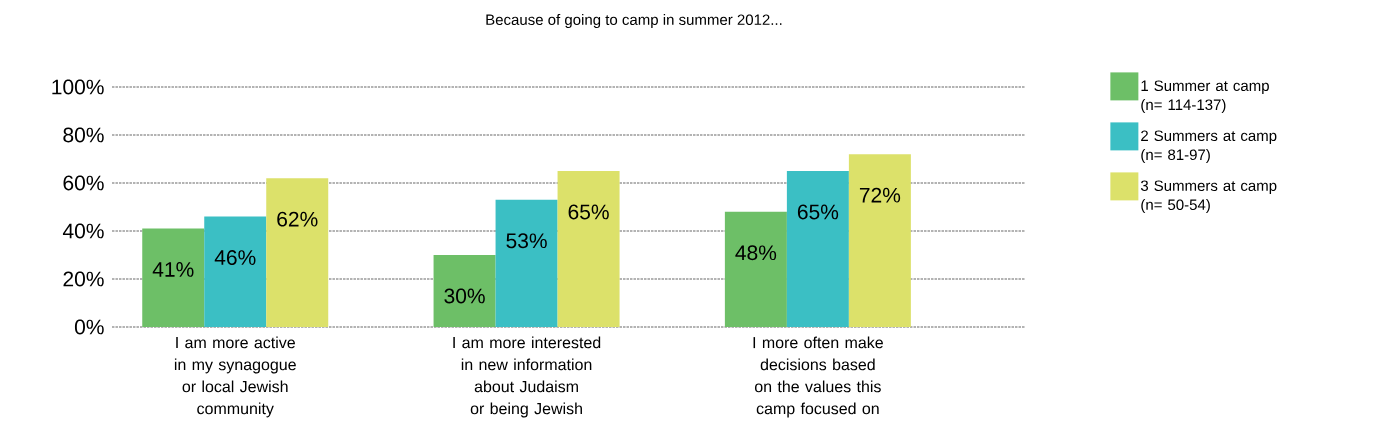 This screenshot has height=446, width=1388. What do you see at coordinates (89, 327) in the screenshot?
I see `y-tick-label: 0%` at bounding box center [89, 327].